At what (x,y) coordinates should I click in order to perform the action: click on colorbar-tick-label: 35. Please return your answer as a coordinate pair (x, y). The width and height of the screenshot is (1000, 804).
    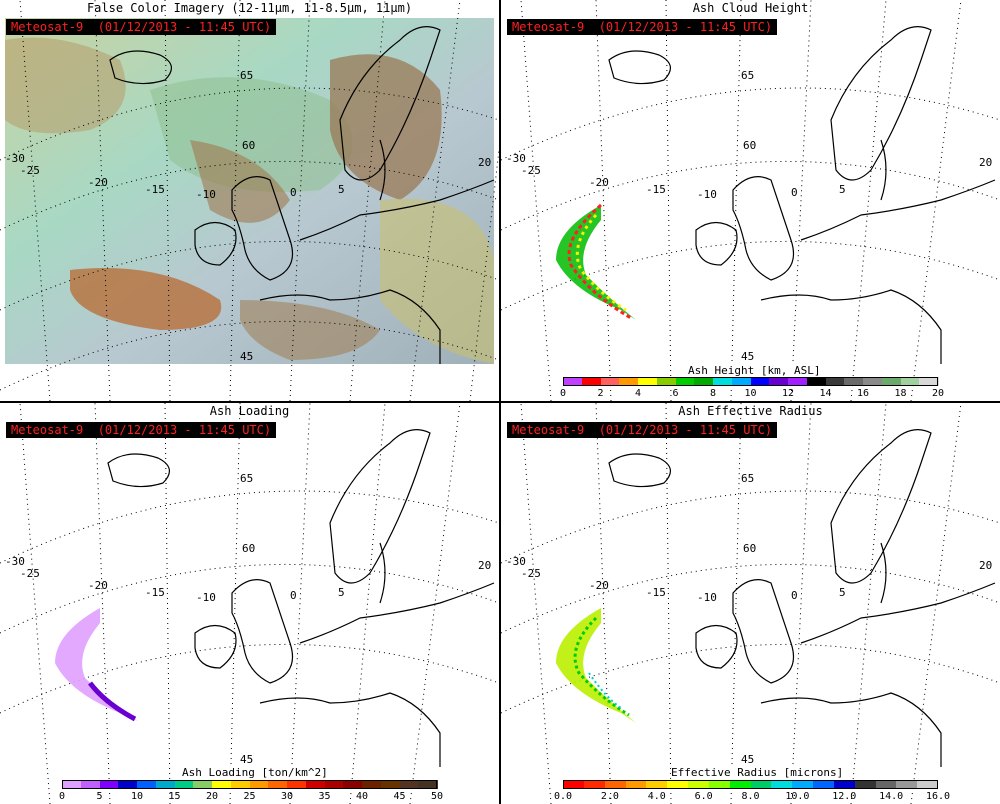
    Looking at the image, I should click on (324, 796).